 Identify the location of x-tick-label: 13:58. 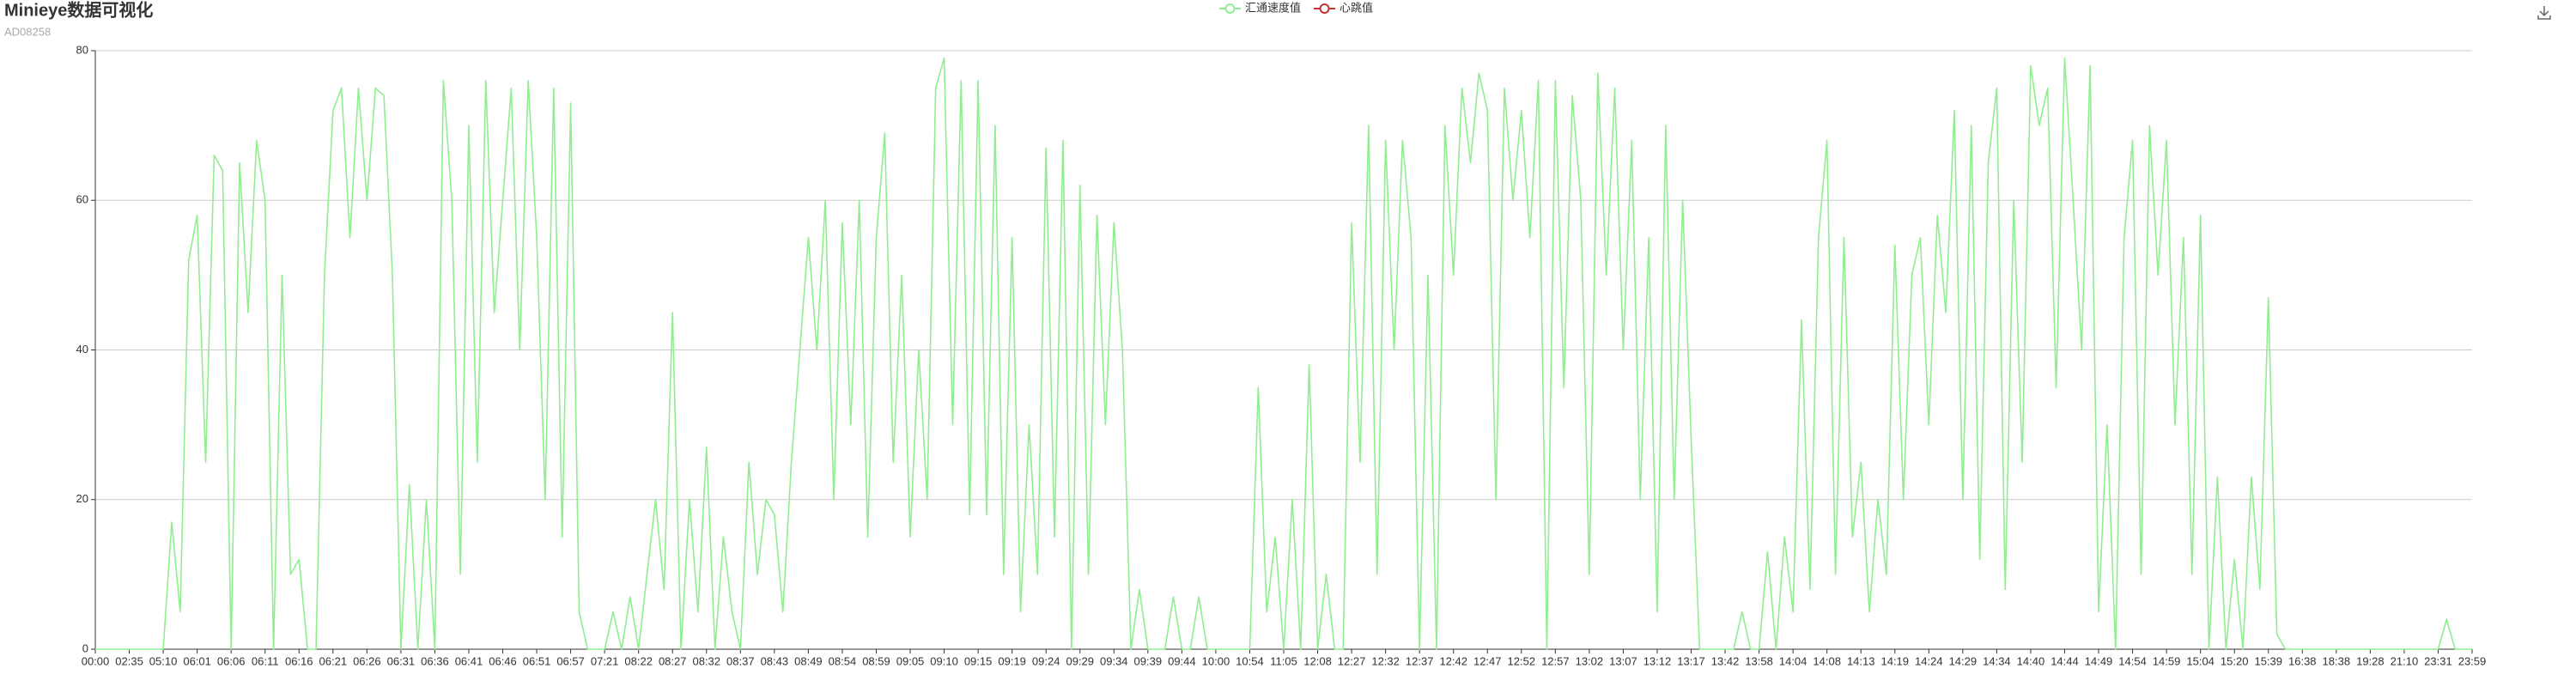
(1759, 660).